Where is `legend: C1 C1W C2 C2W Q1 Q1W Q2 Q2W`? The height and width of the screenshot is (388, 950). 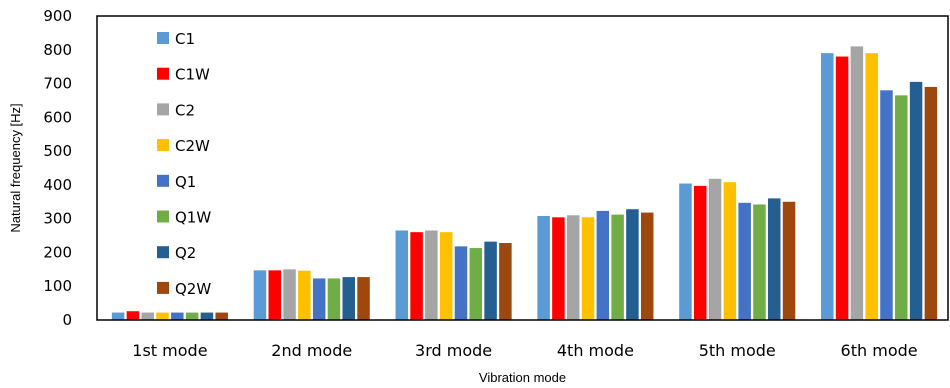
legend: C1 C1W C2 C2W Q1 Q1W Q2 Q2W is located at coordinates (184, 164).